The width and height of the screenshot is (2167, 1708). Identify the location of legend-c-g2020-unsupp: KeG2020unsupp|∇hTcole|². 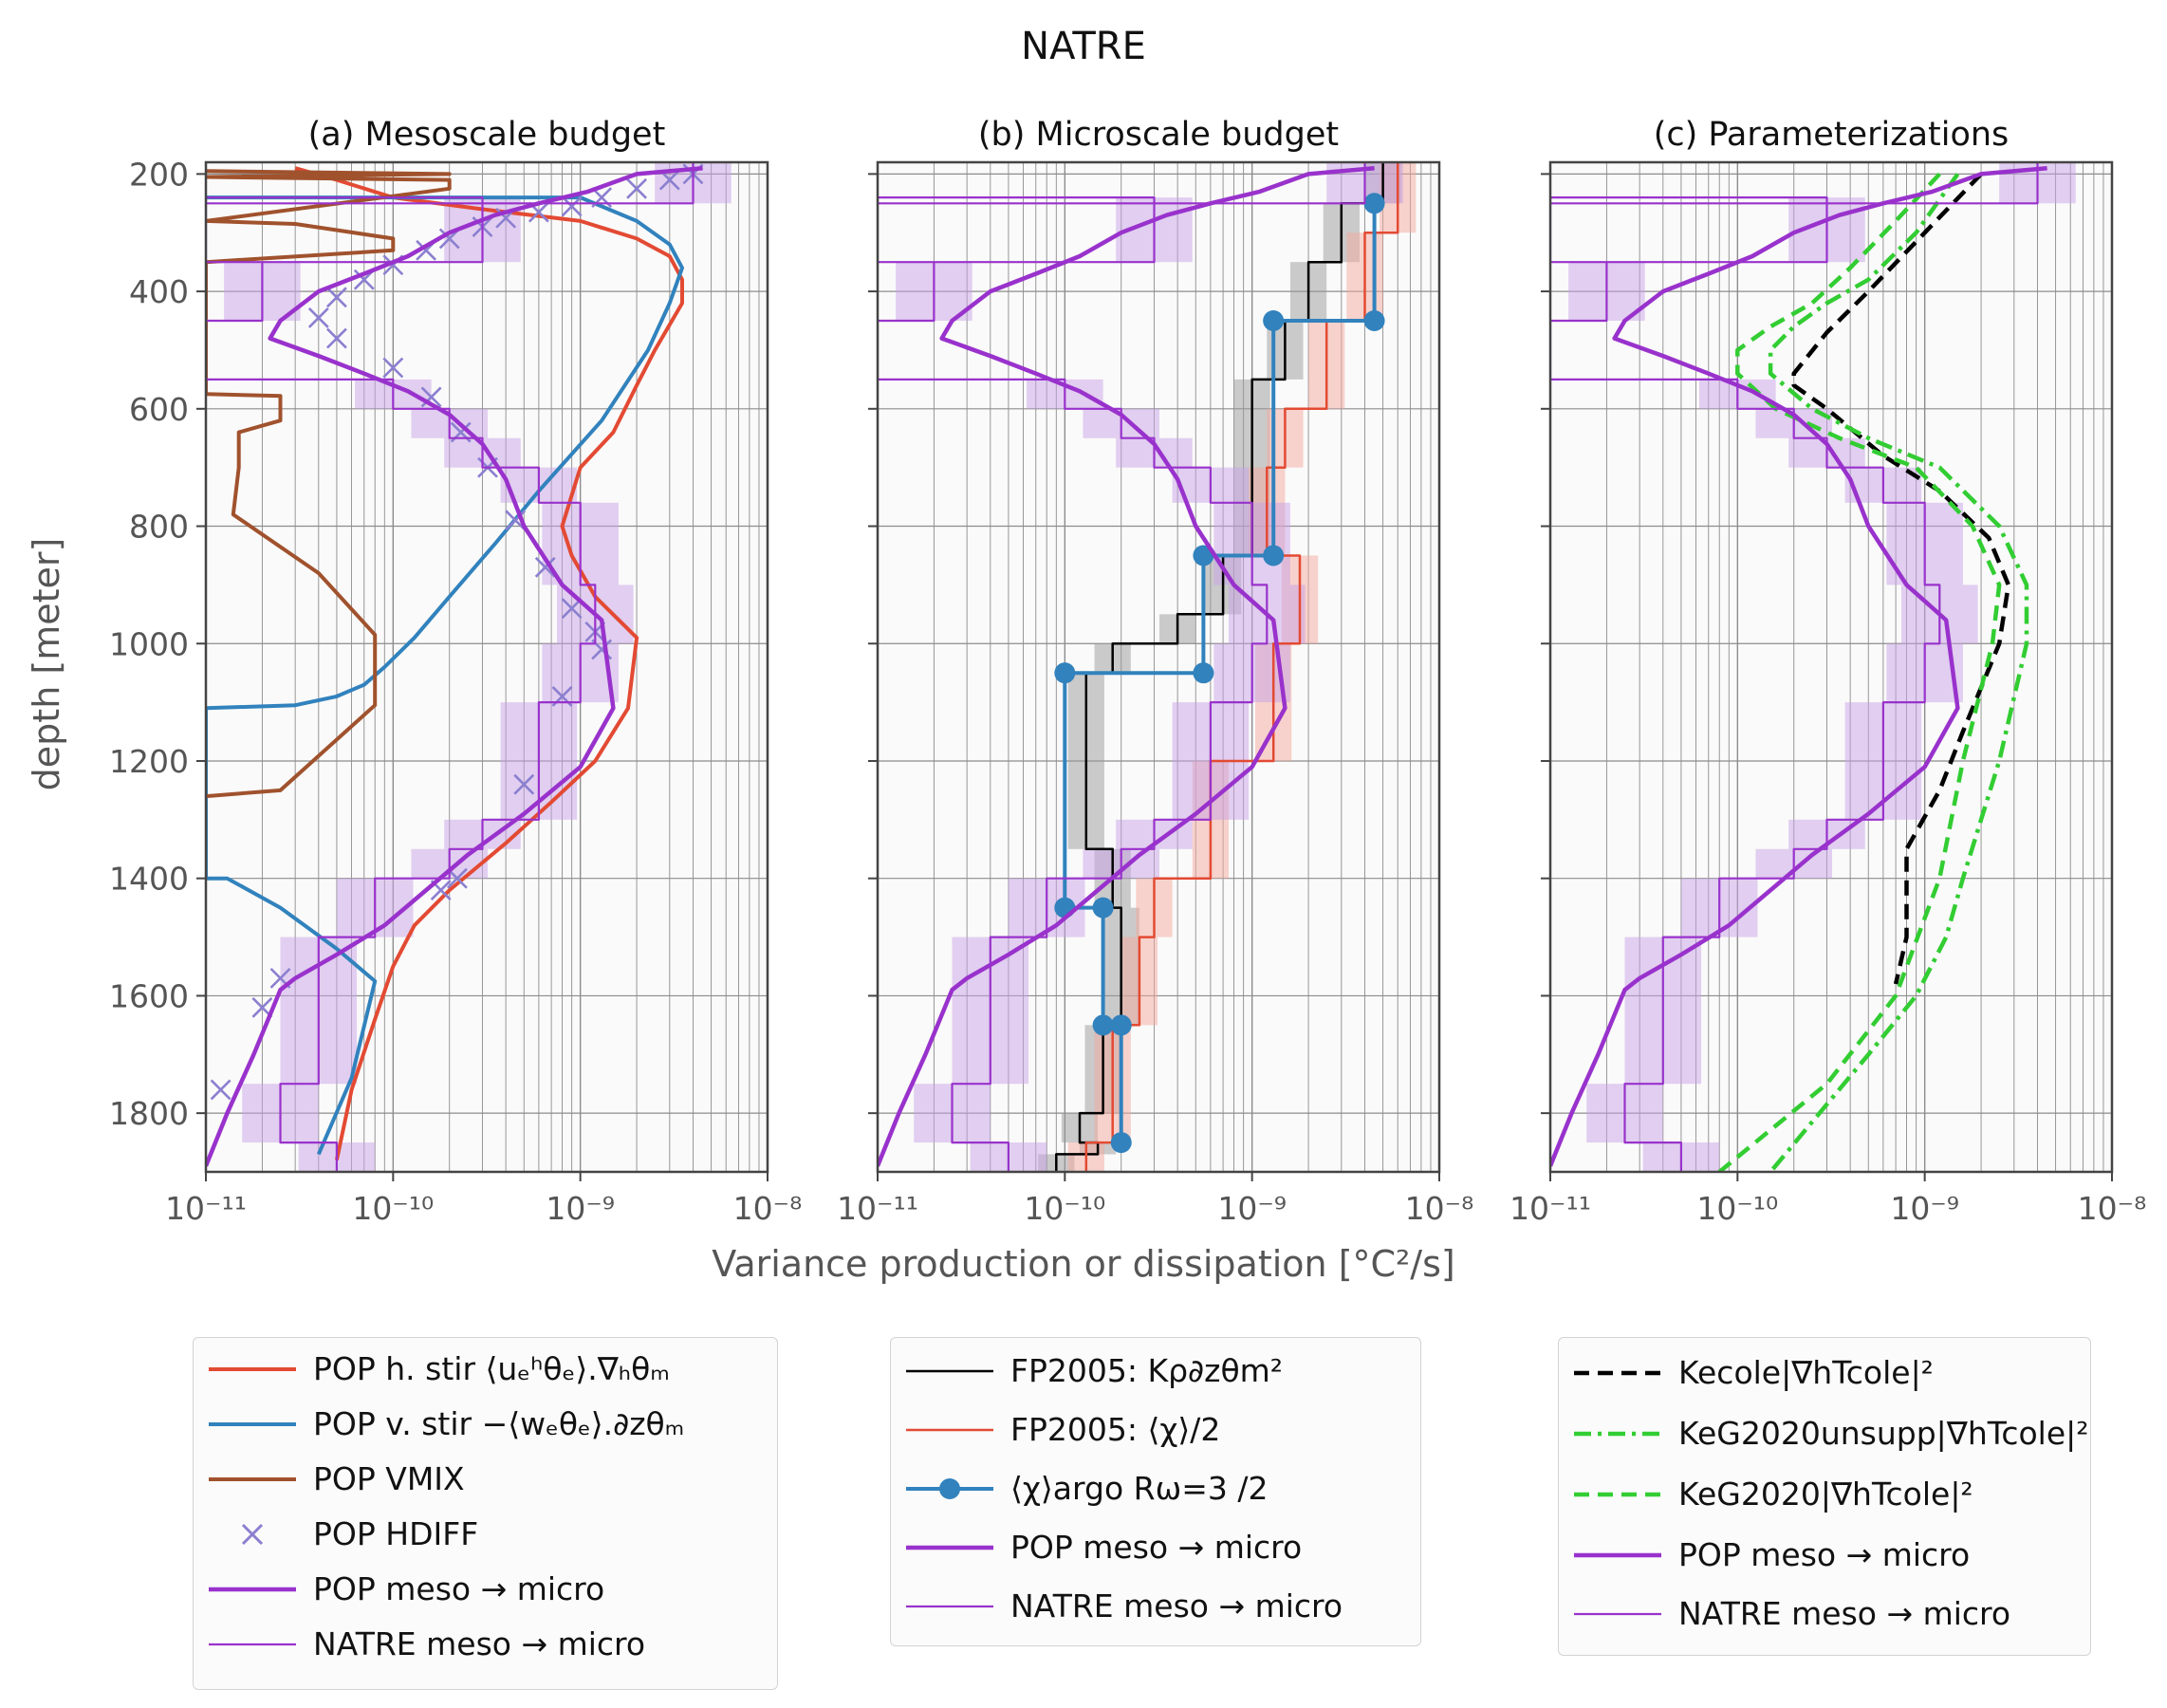
(1824, 1433).